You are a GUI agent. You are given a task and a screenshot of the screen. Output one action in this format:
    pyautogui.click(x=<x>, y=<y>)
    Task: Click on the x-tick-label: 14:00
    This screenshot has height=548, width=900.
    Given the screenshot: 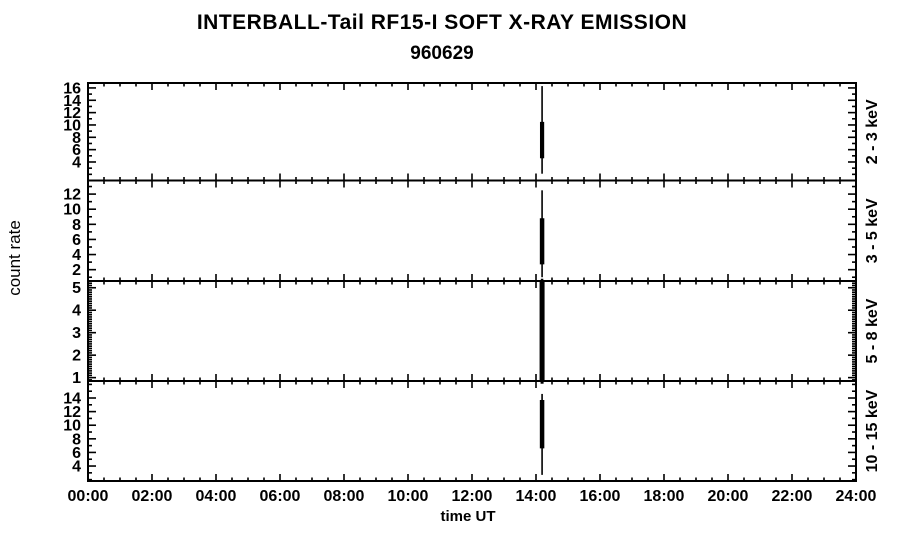 What is the action you would take?
    pyautogui.click(x=536, y=496)
    